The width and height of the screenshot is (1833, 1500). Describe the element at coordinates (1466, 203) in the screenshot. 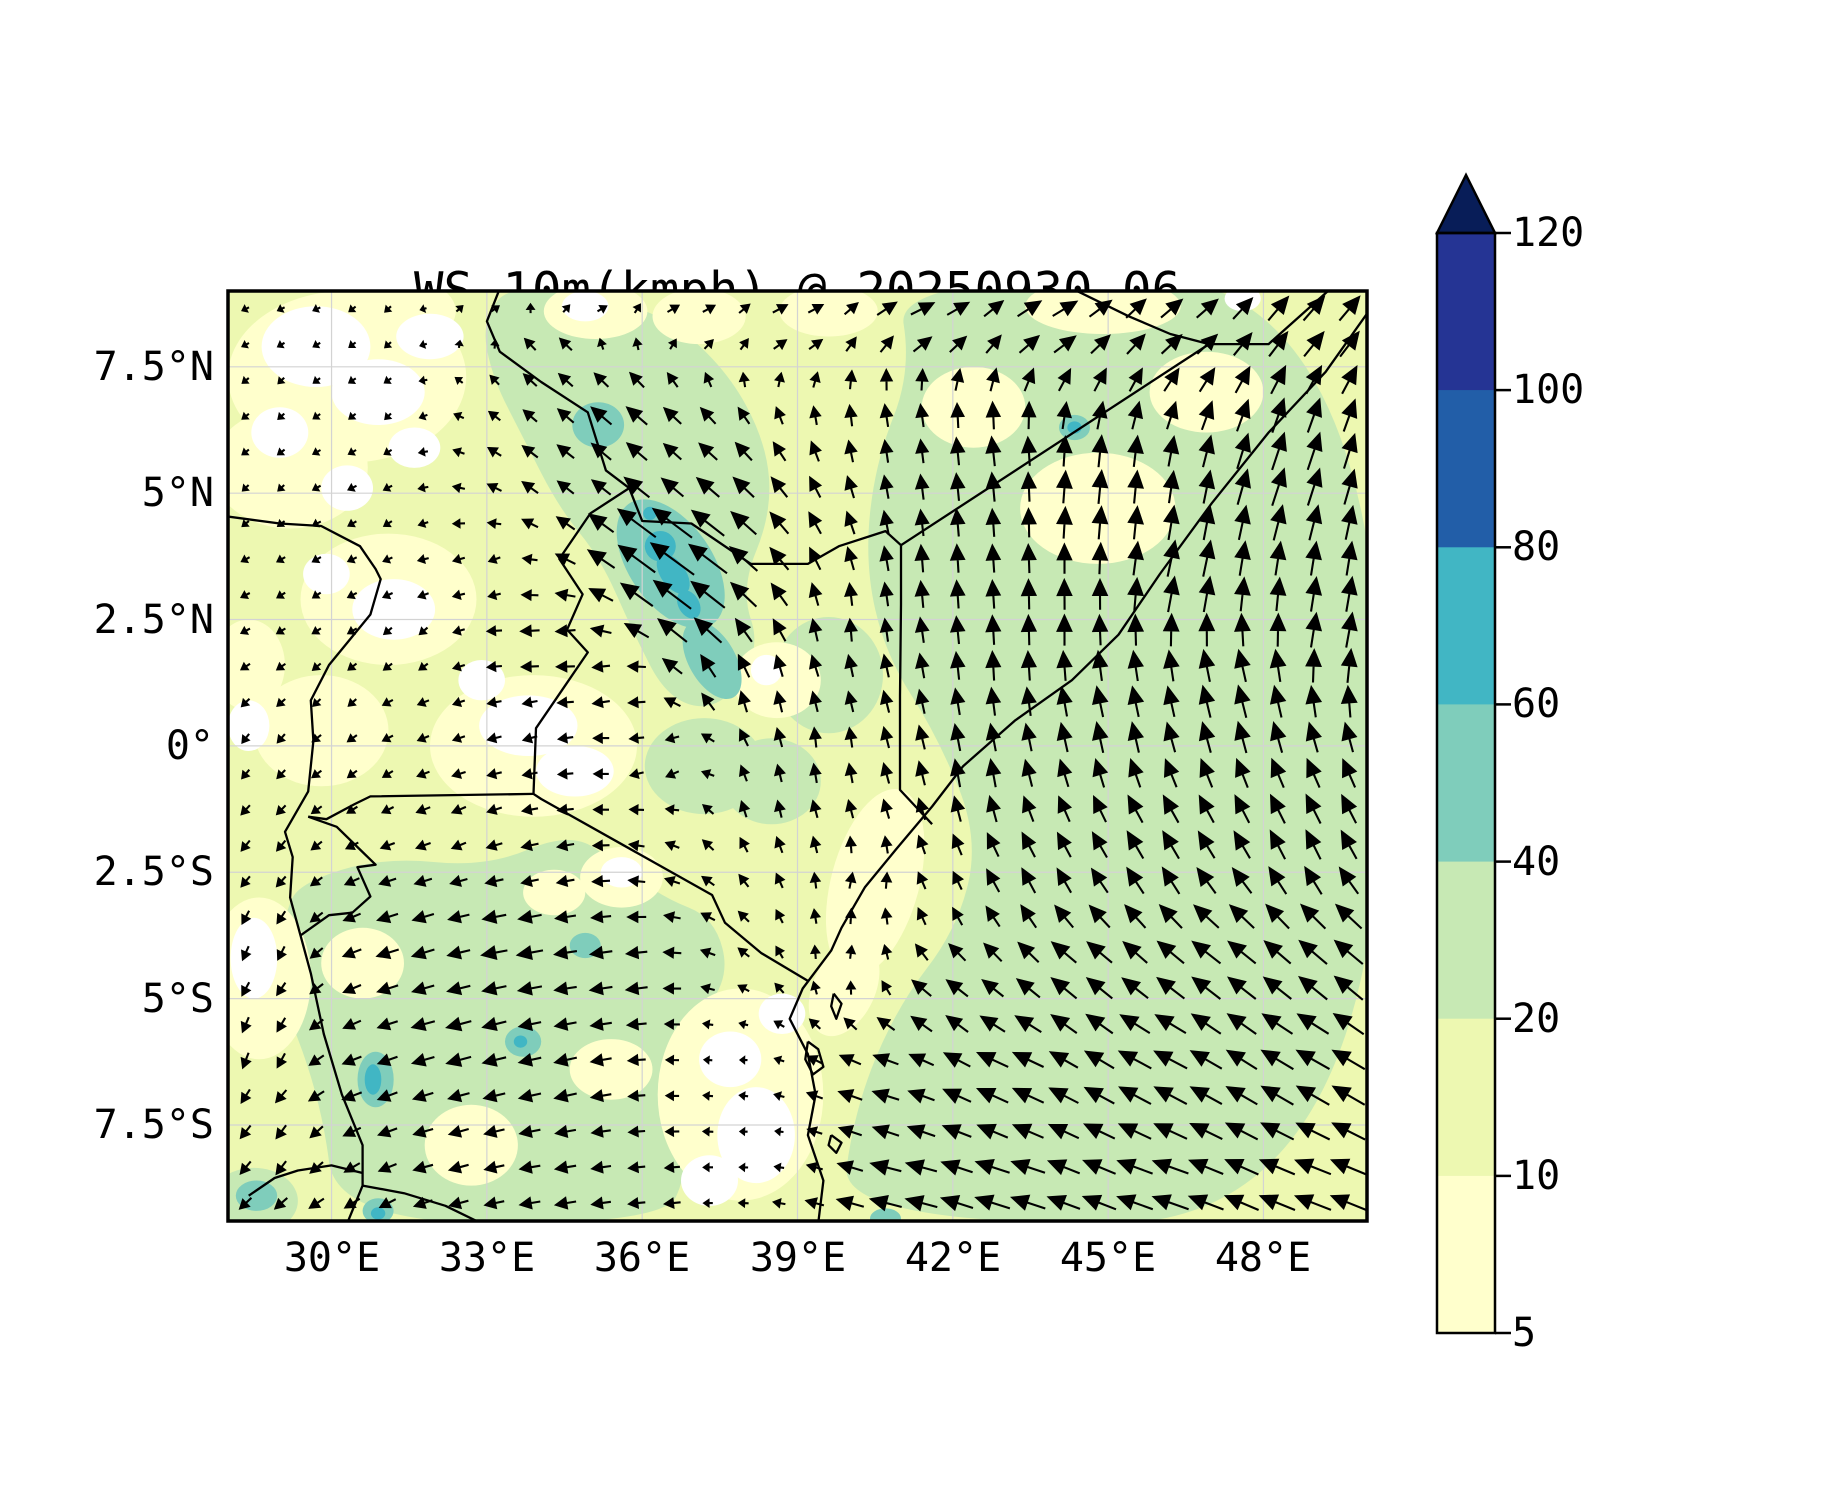

I see `colorbar-extend-max-arrow` at that location.